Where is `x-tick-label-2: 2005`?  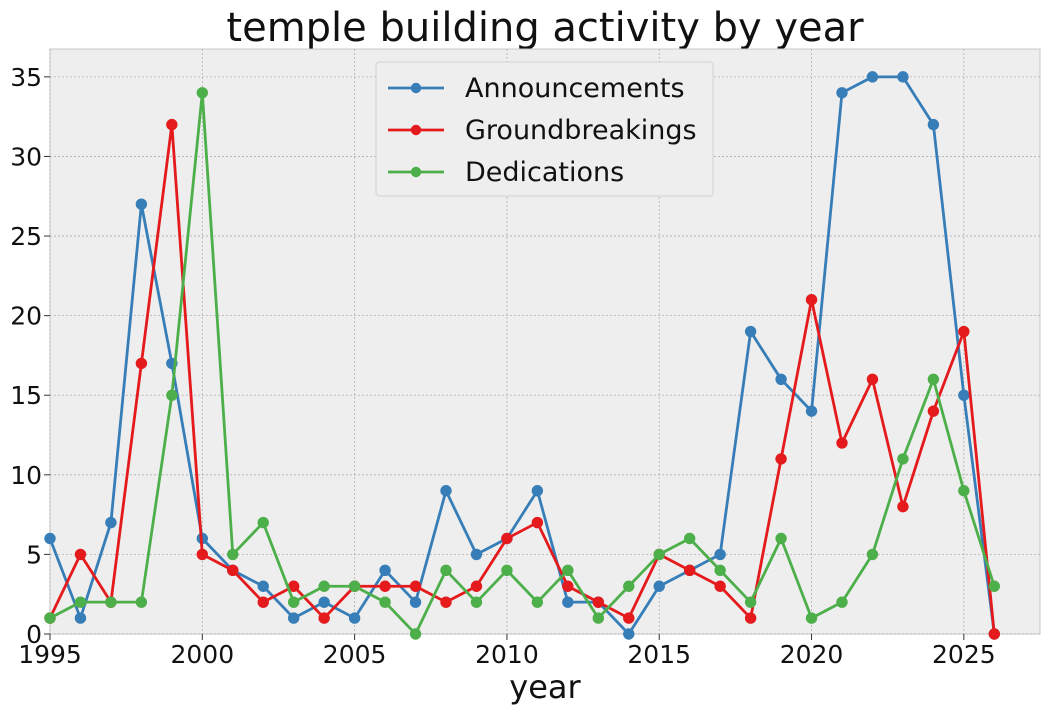
x-tick-label-2: 2005 is located at coordinates (355, 654).